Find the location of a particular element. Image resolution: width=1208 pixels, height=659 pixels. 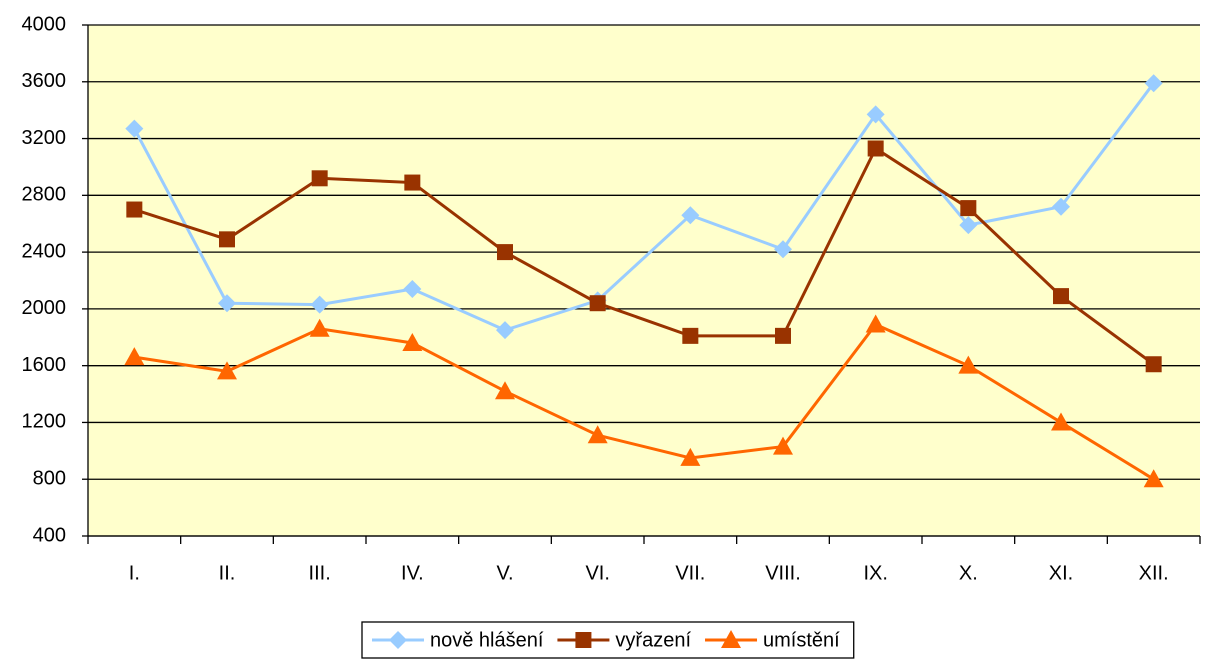

legend-label: nově hlášení is located at coordinates (487, 640).